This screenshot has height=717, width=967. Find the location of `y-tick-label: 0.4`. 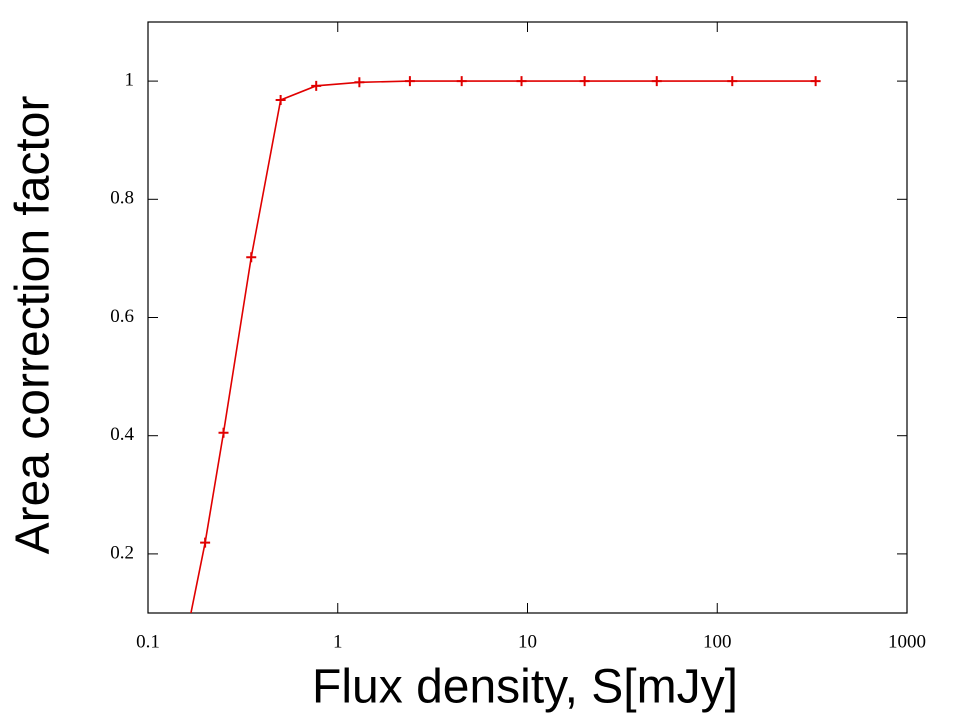

y-tick-label: 0.4 is located at coordinates (122, 434).